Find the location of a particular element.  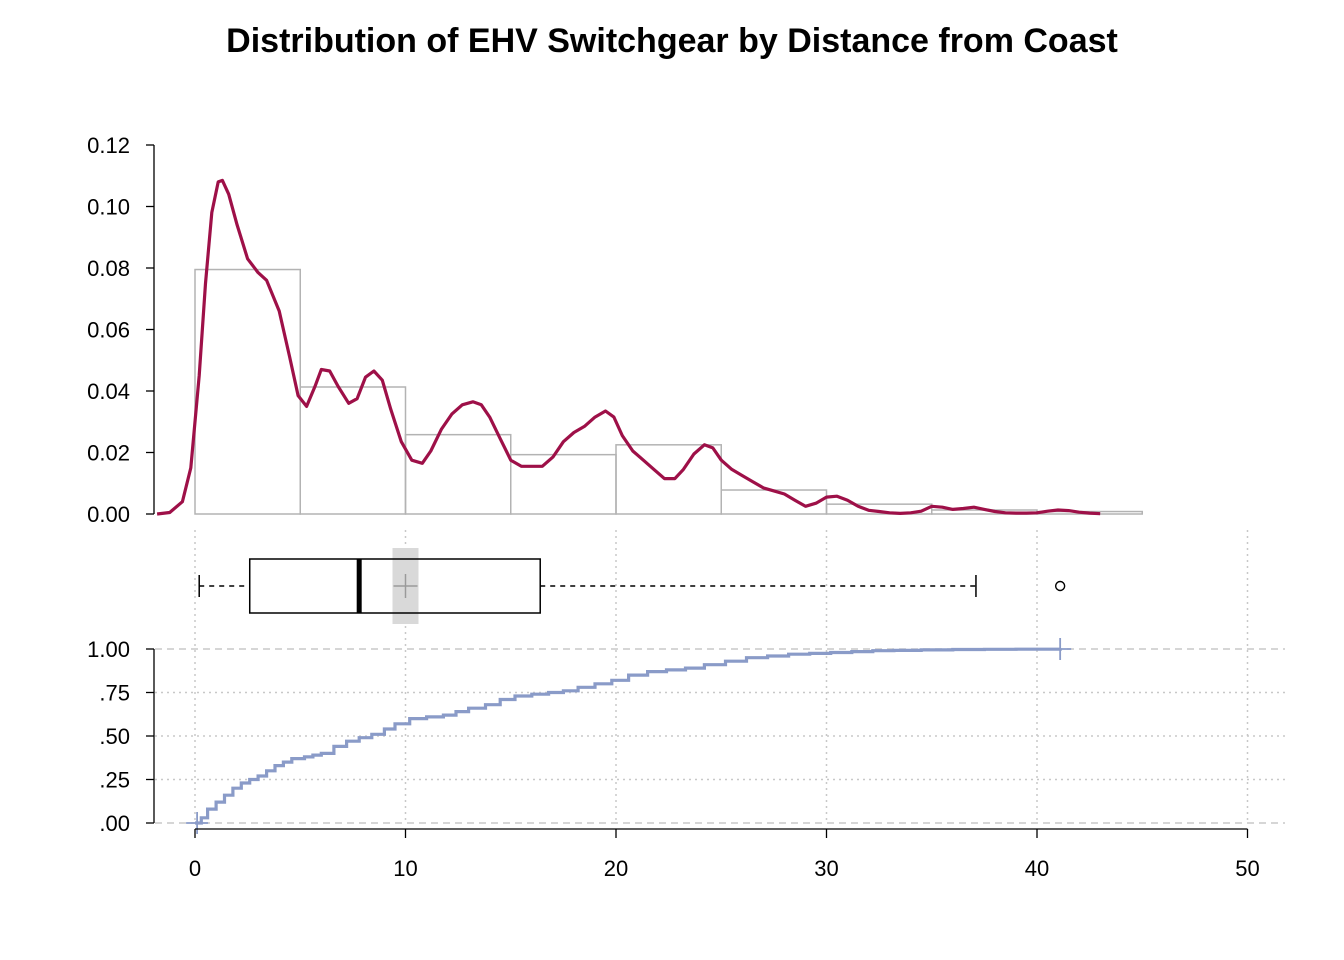

density-y-tick-label: 0.00 is located at coordinates (108, 514).